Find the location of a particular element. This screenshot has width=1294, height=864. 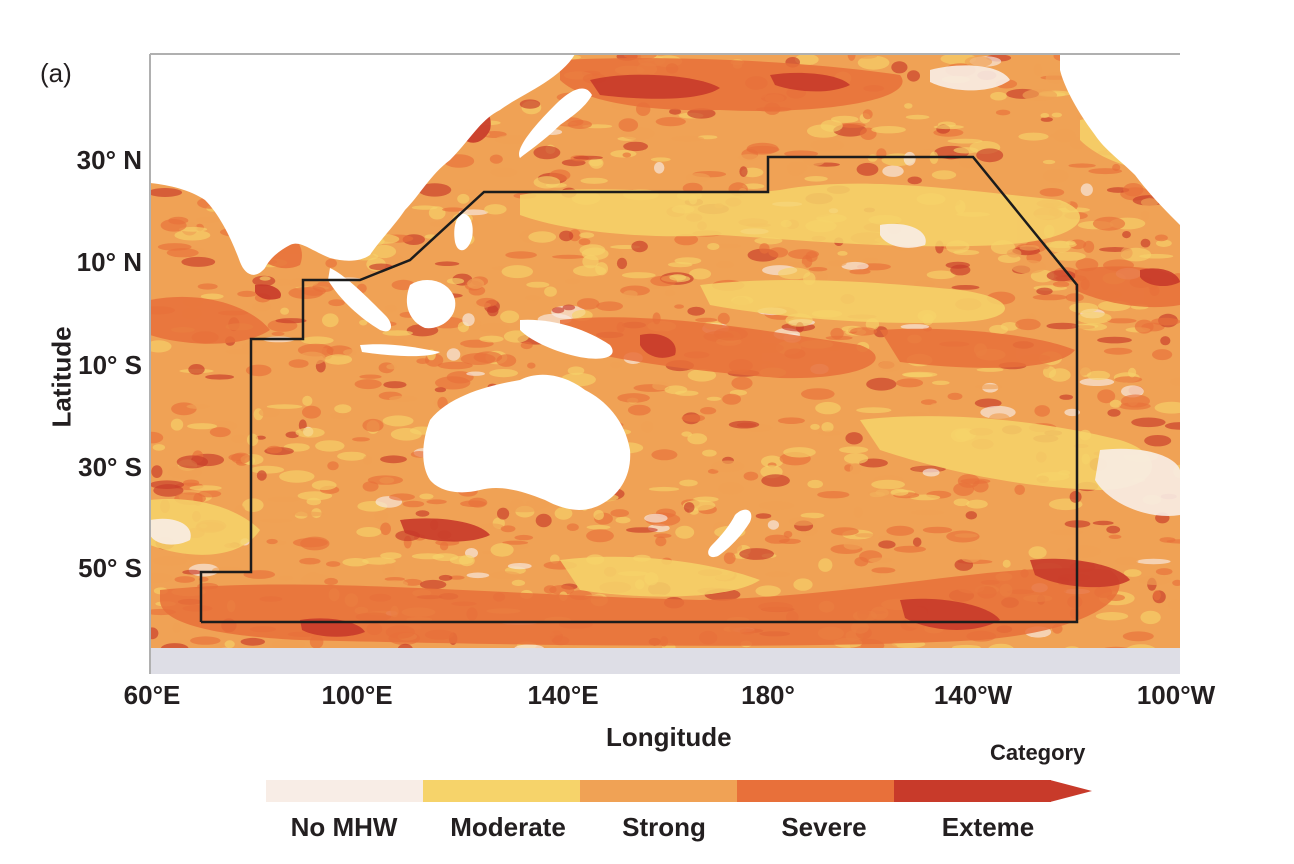

sumatra-landmass is located at coordinates (360, 300).